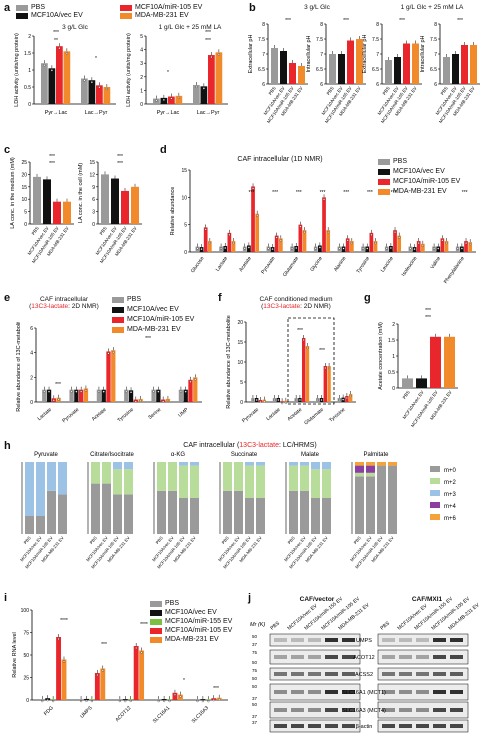  Describe the element at coordinates (45, 414) in the screenshot. I see `x-tick-label: Lactate` at that location.